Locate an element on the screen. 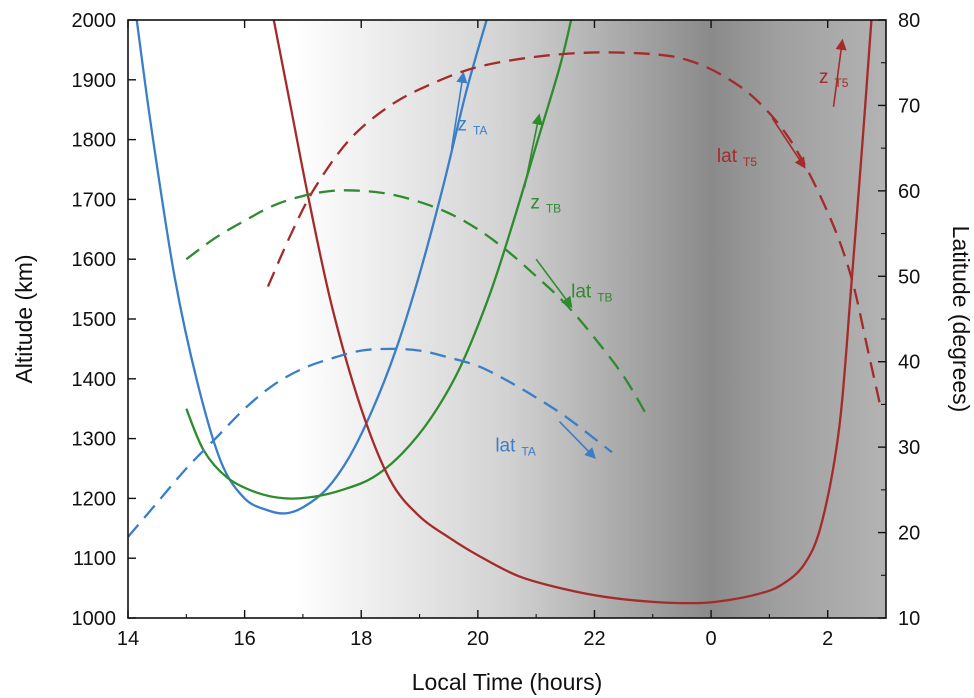 This screenshot has height=698, width=974. x-tick-label-4: 22 is located at coordinates (594, 639).